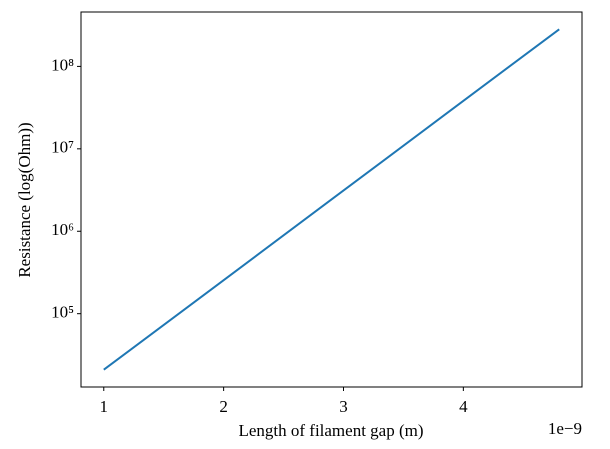  Describe the element at coordinates (104, 406) in the screenshot. I see `x-tick-label: 1` at that location.